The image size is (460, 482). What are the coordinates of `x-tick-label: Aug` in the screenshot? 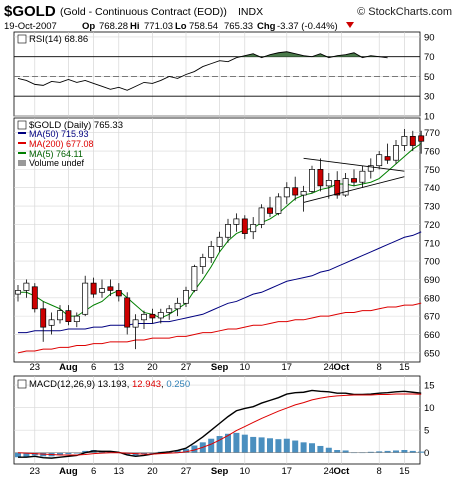 It's located at (68, 471).